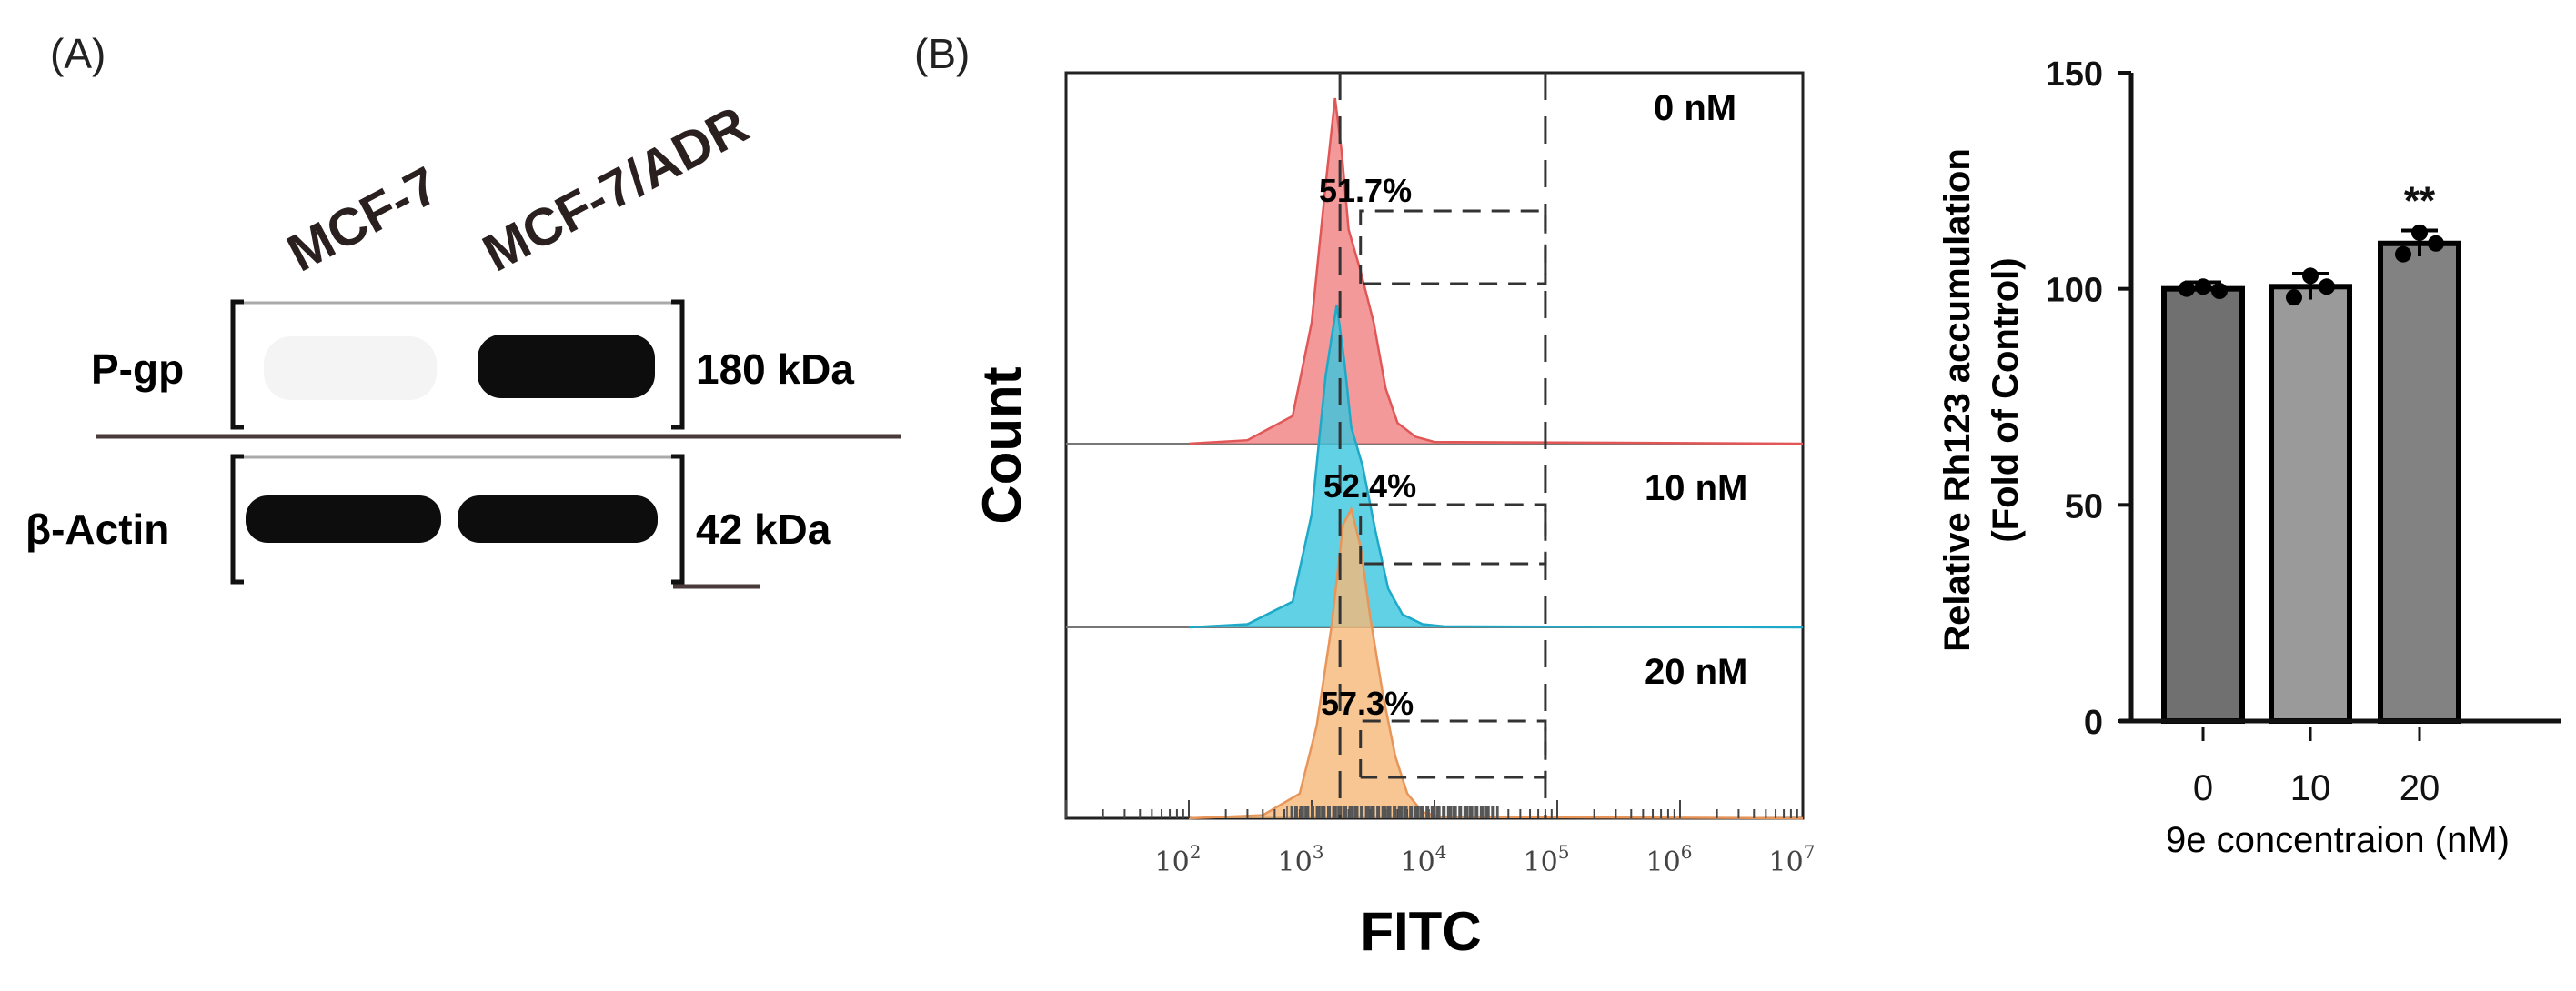 This screenshot has height=991, width=2576. I want to click on histogram-area-10nM, so click(1496, 466).